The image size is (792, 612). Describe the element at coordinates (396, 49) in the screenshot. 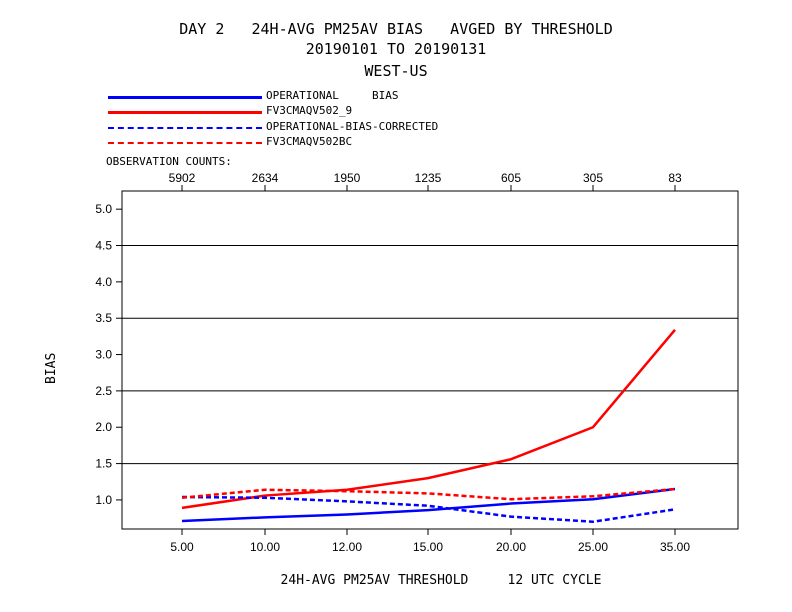

I see `chart-title-line2: 20190101 TO 20190131` at that location.